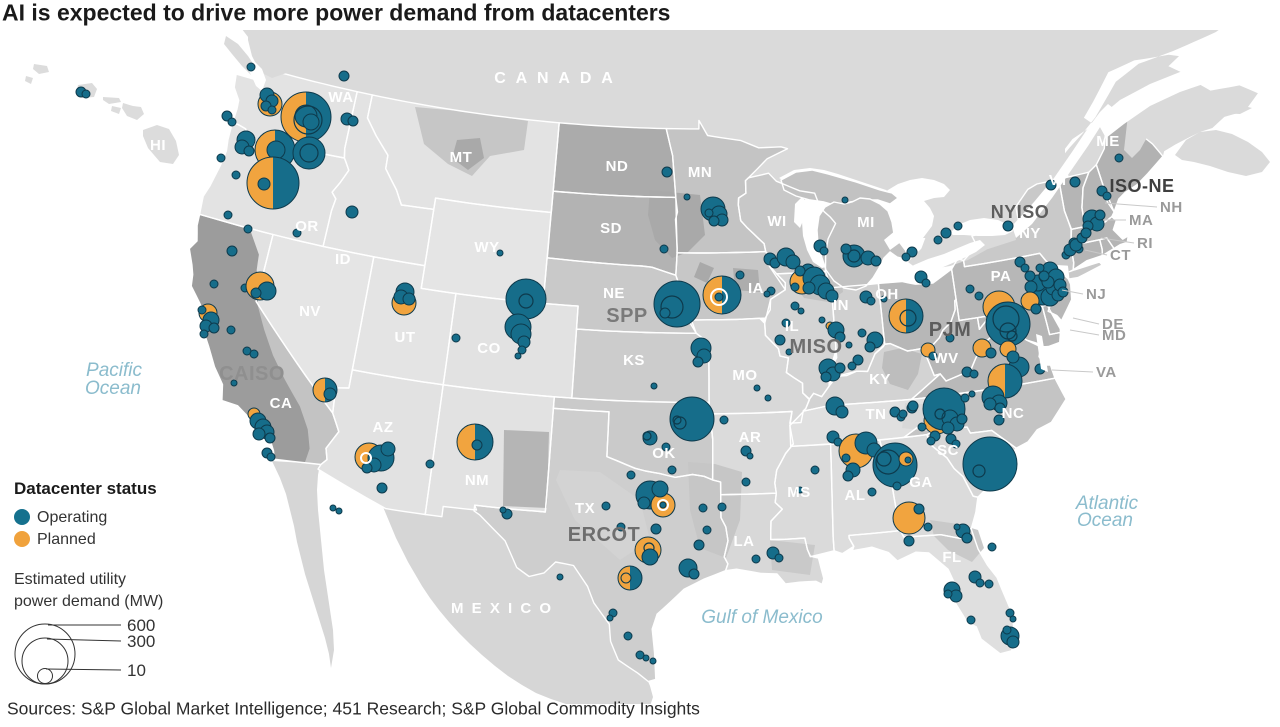  What do you see at coordinates (136, 670) in the screenshot?
I see `svg-text: 10` at bounding box center [136, 670].